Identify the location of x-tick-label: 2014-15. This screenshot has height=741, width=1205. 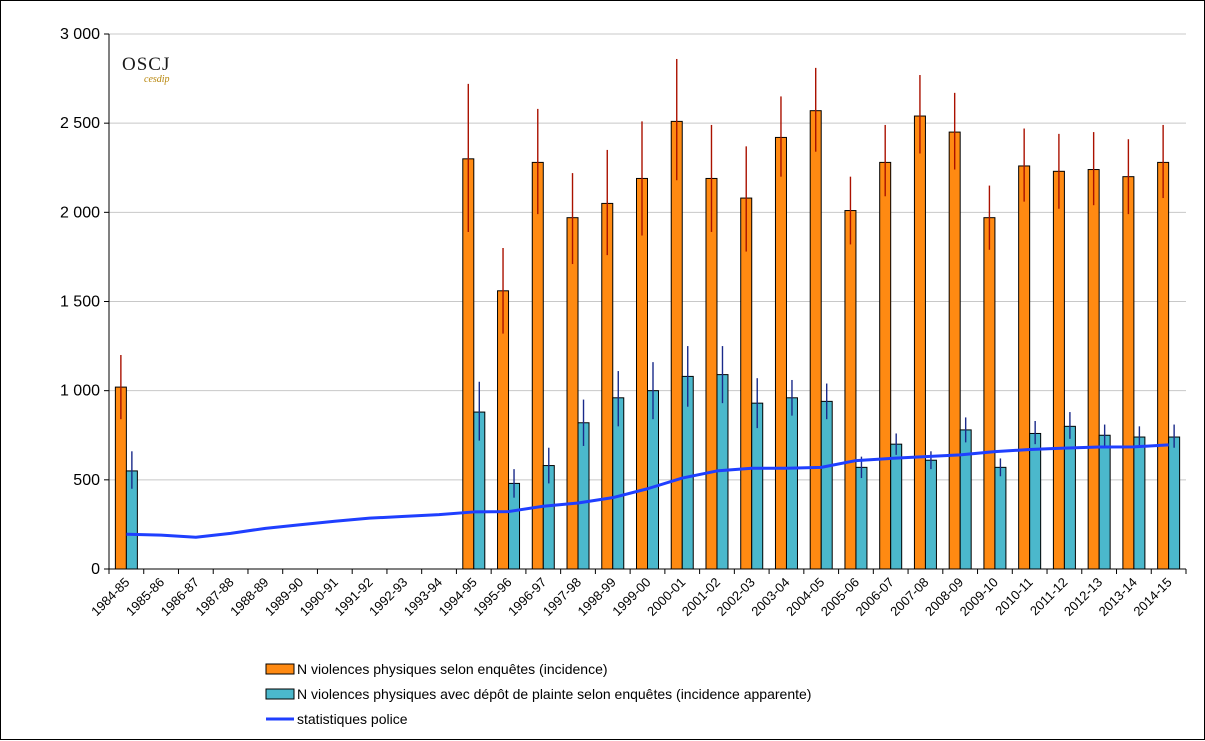
(1152, 597).